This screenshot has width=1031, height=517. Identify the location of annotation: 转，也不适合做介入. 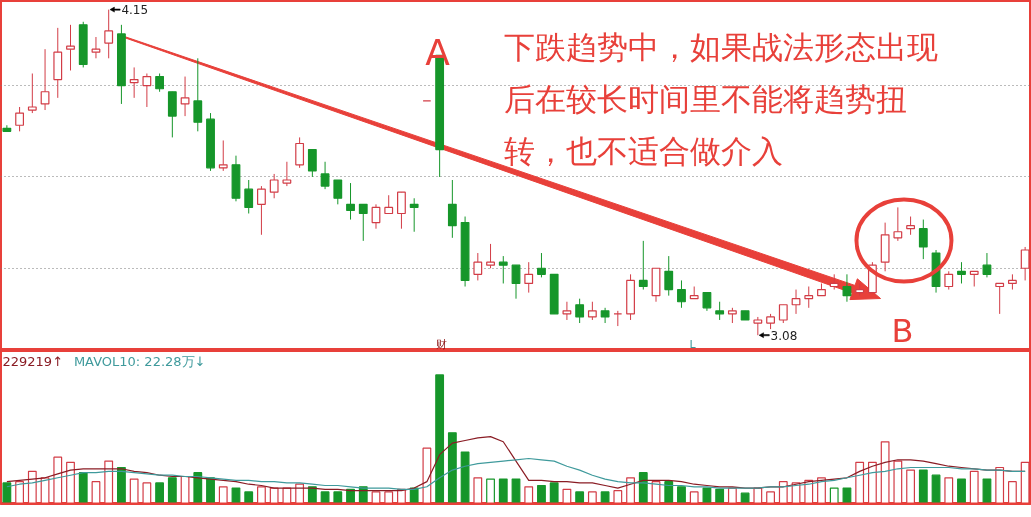
(643, 150).